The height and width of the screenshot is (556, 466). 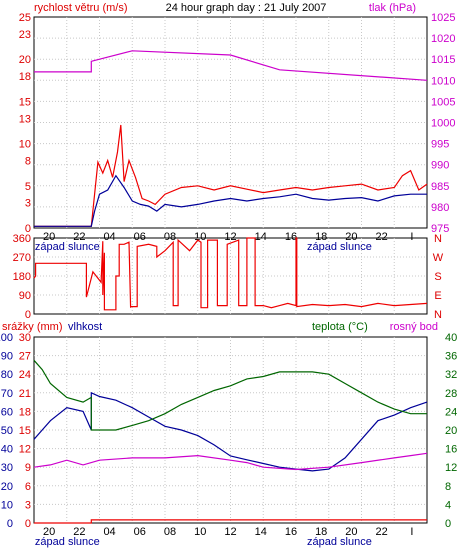 I want to click on y-tick-label: 25, so click(x=25, y=18).